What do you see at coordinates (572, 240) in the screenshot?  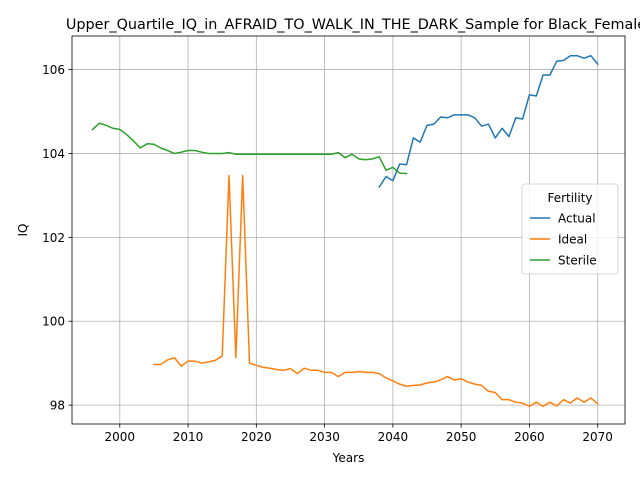 I see `legend-entry-ideal: Ideal` at bounding box center [572, 240].